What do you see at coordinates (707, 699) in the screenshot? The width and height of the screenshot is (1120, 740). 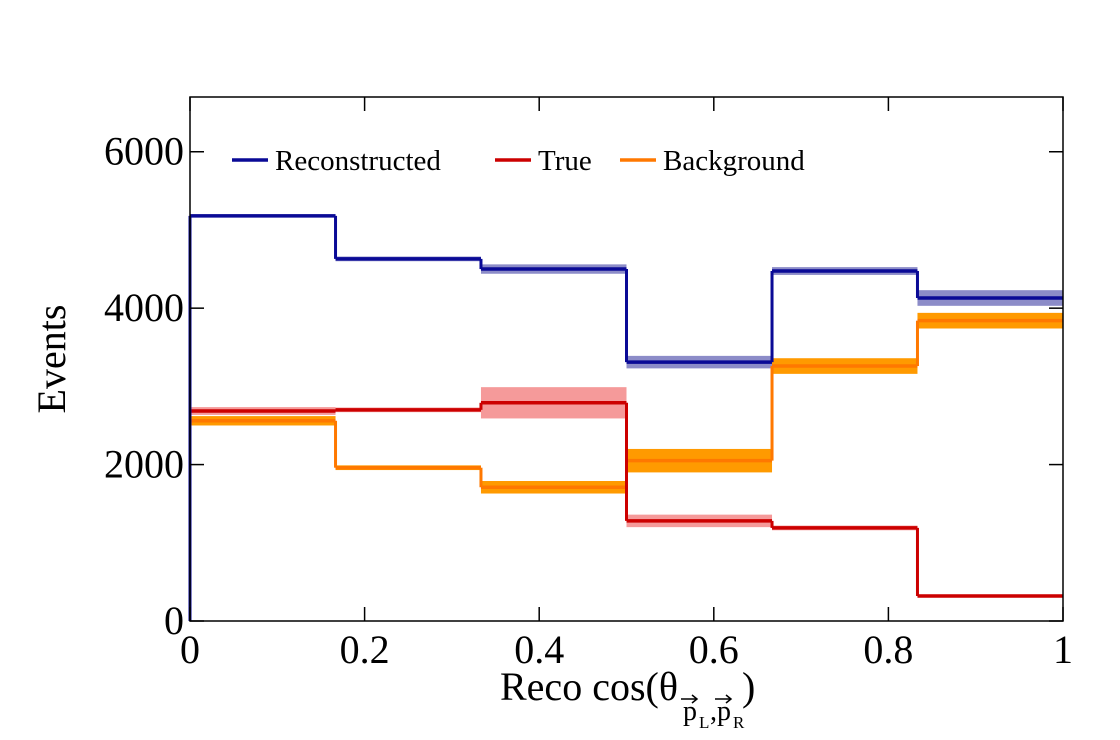 I see `vector-arrows` at bounding box center [707, 699].